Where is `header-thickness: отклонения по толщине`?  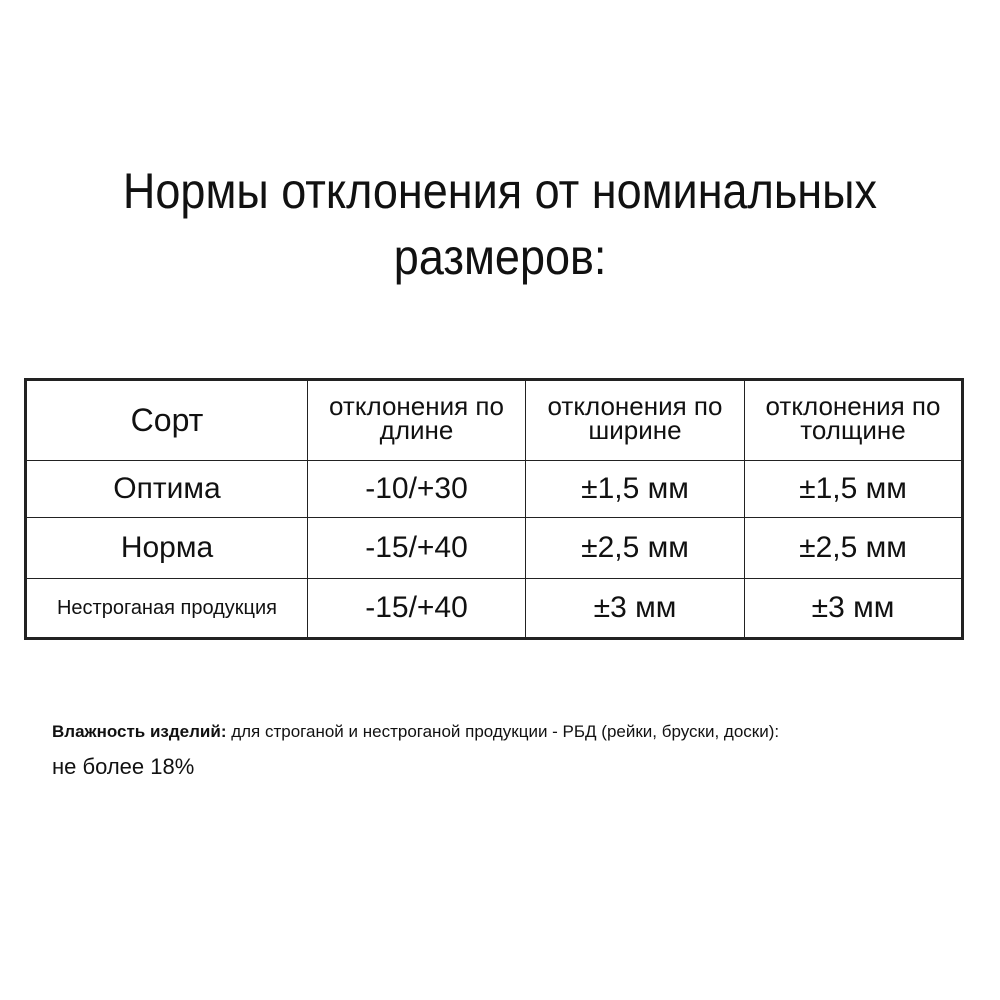
header-thickness: отклонения по толщине is located at coordinates (853, 420).